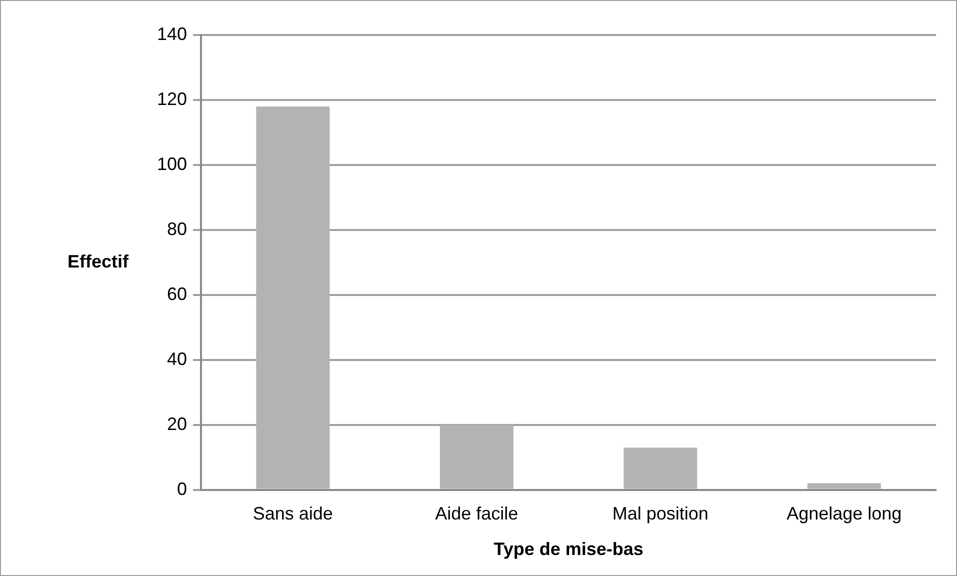  Describe the element at coordinates (292, 514) in the screenshot. I see `x-tick-label: Sans aide` at that location.